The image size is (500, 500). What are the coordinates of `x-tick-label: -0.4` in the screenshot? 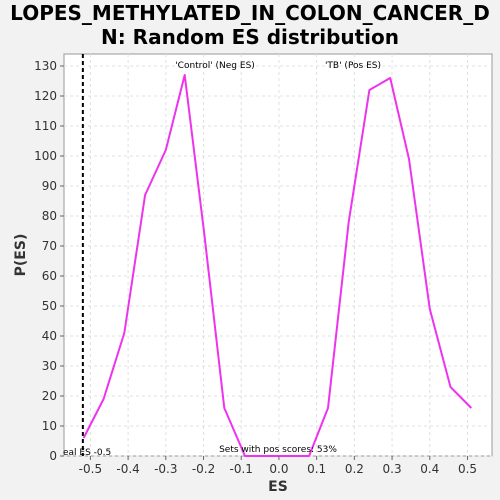 It's located at (127, 469).